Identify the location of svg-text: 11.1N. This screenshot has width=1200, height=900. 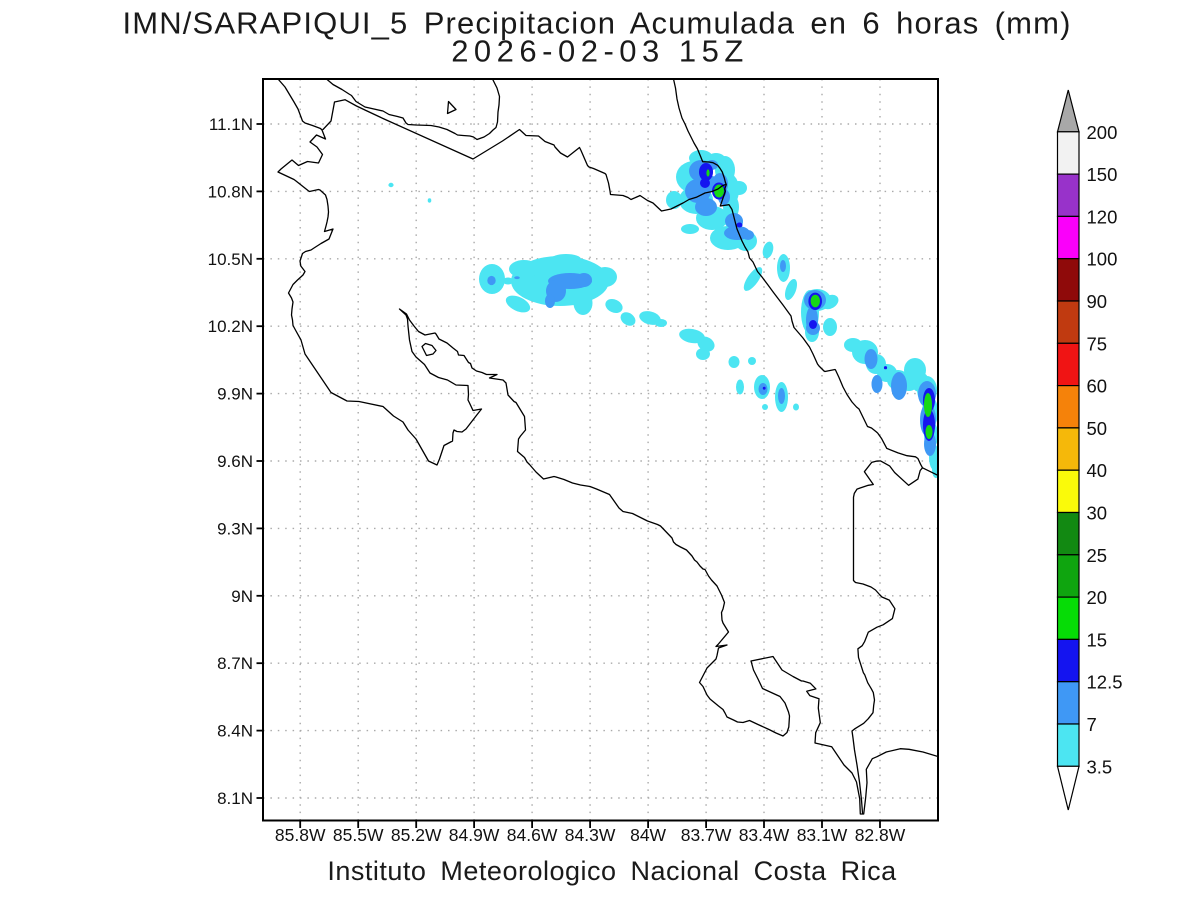
(231, 124).